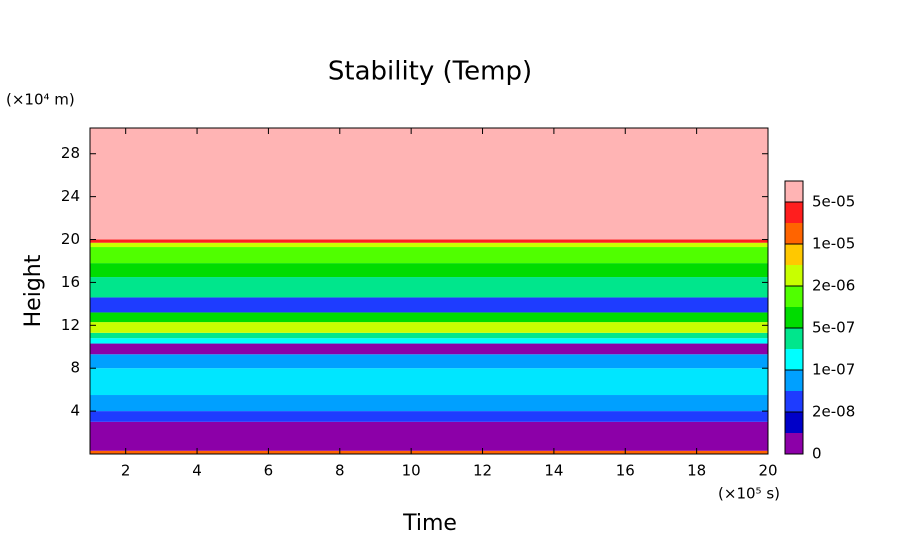 The height and width of the screenshot is (548, 904). What do you see at coordinates (833, 202) in the screenshot?
I see `colorbar-tick-label: 5e-05` at bounding box center [833, 202].